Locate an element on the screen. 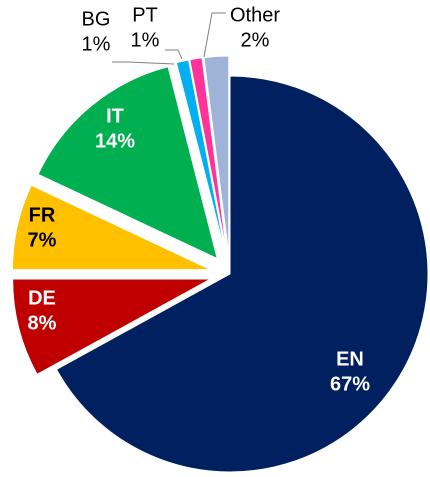  category-label: IT is located at coordinates (115, 116).